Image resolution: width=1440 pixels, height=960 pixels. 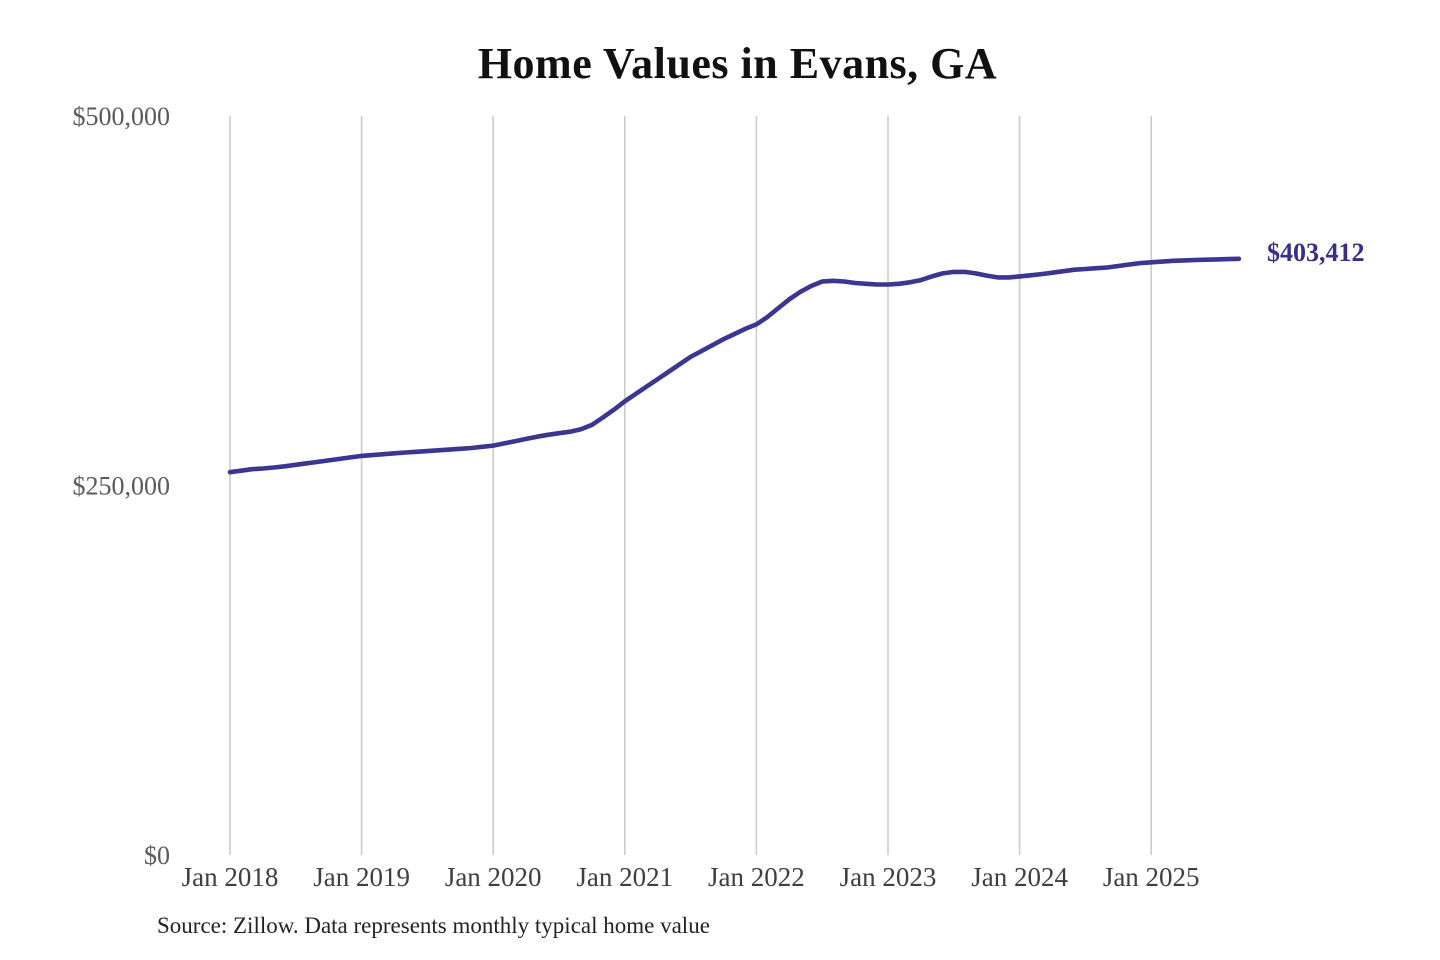 What do you see at coordinates (888, 877) in the screenshot?
I see `x-tick-label: Jan 2023` at bounding box center [888, 877].